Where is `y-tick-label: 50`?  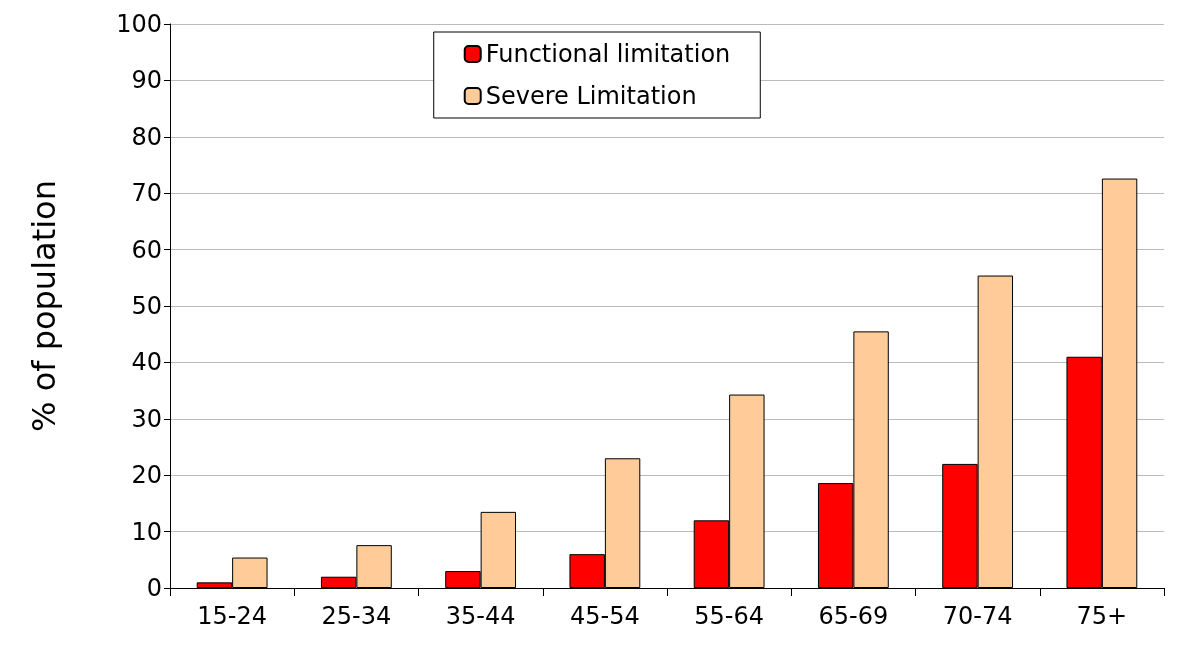 y-tick-label: 50 is located at coordinates (146, 306).